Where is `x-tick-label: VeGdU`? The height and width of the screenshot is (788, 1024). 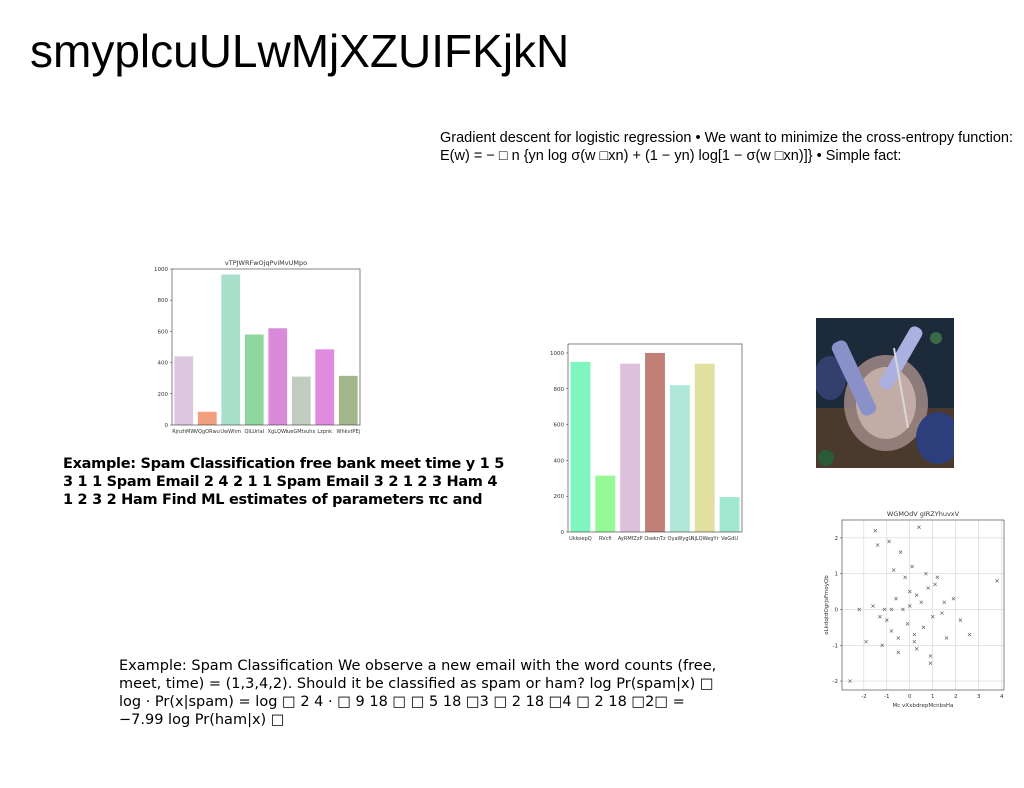
x-tick-label: VeGdU is located at coordinates (729, 539).